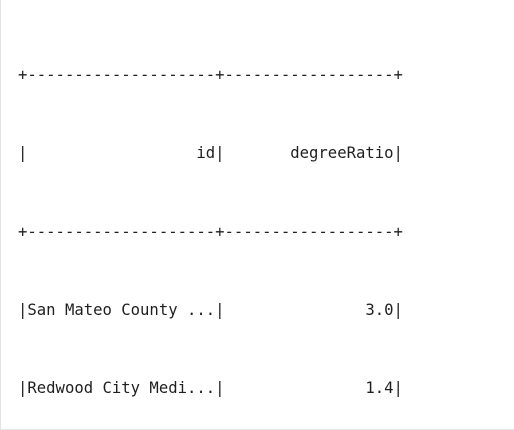  I want to click on table-row: |Redwood City Medi...| 1.4|, so click(210, 388).